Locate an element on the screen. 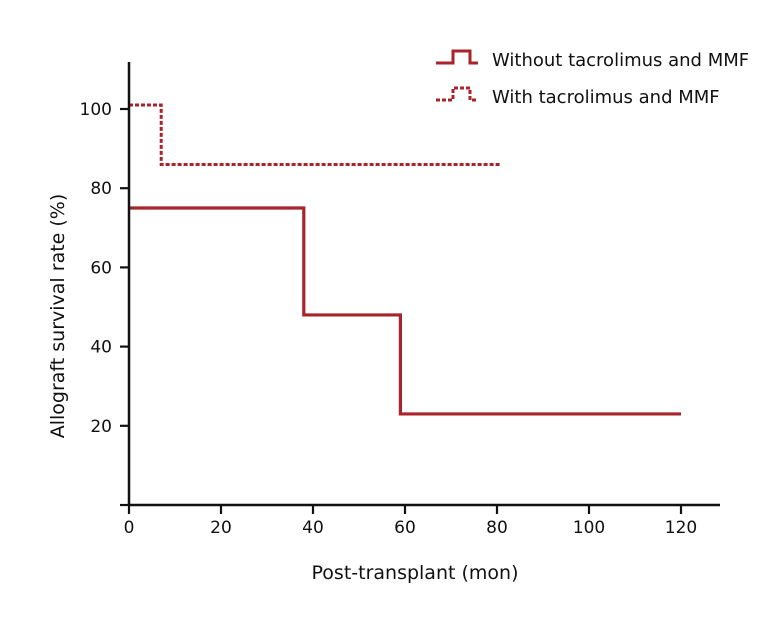  x-tick-label: 60 is located at coordinates (405, 528).